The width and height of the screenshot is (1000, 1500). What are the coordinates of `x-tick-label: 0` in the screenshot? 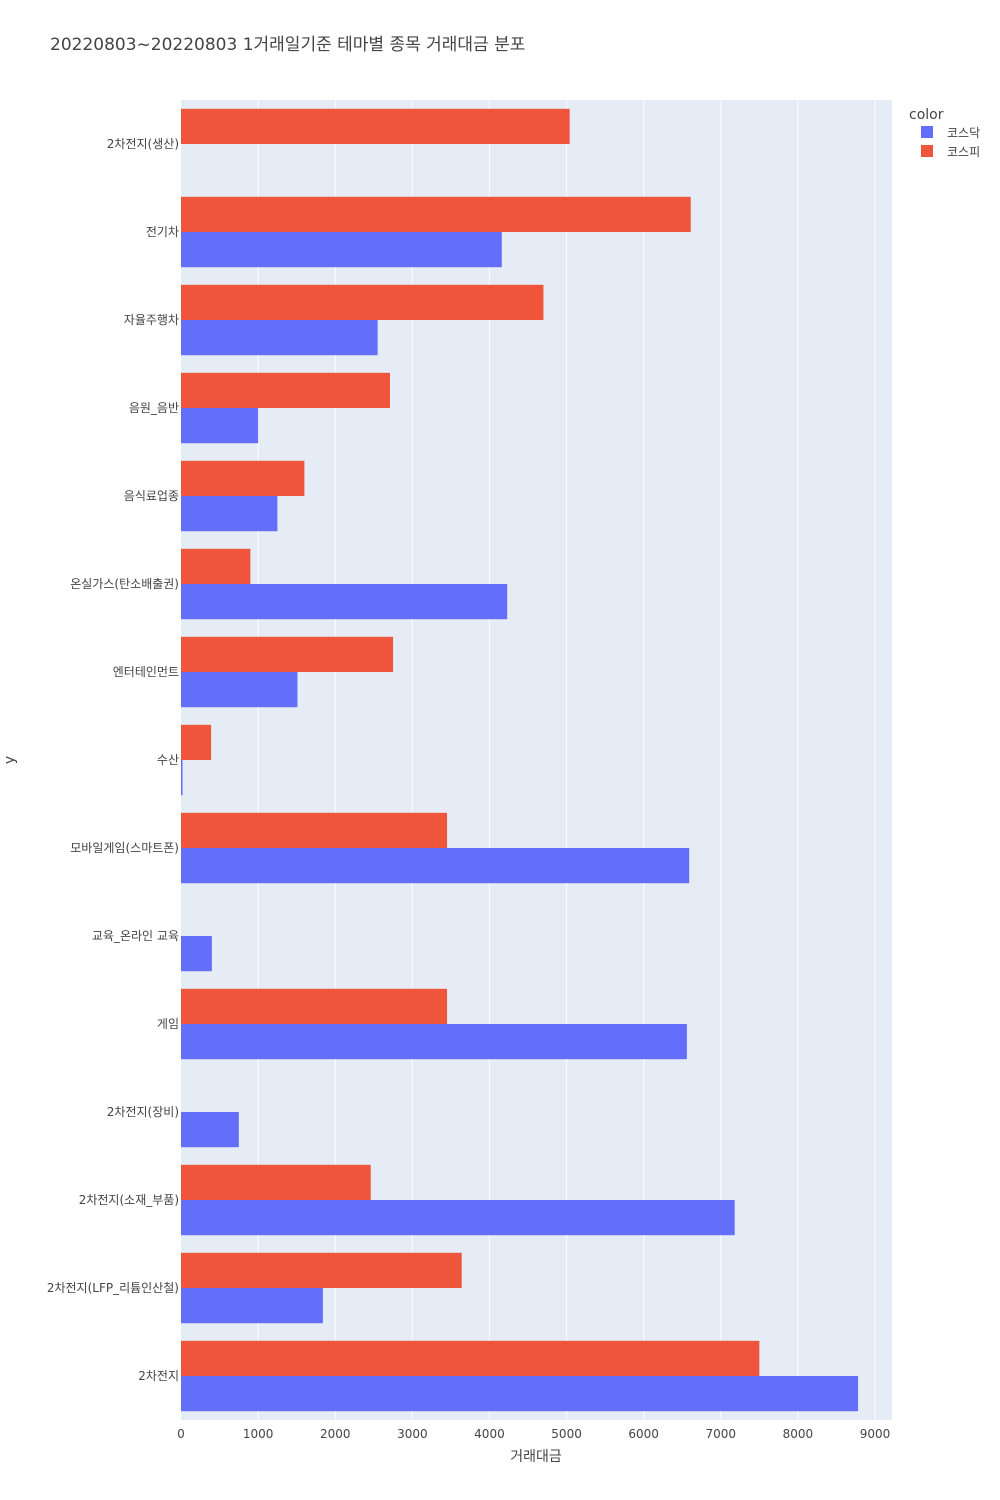 It's located at (181, 1434).